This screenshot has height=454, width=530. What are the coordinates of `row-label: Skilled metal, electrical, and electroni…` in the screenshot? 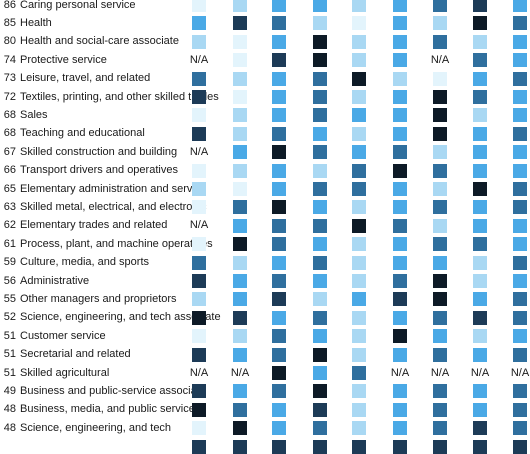 It's located at (113, 206).